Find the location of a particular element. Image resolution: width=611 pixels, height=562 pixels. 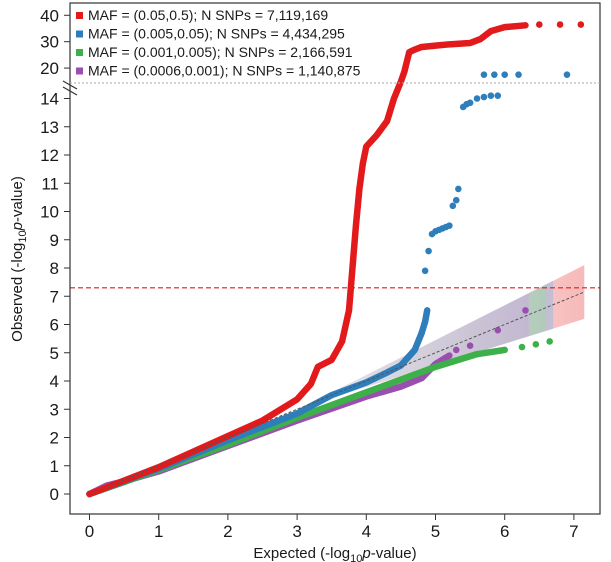

legend-item: MAF = (0.001,0.005); N SNPs = 2,166,591 is located at coordinates (214, 52).